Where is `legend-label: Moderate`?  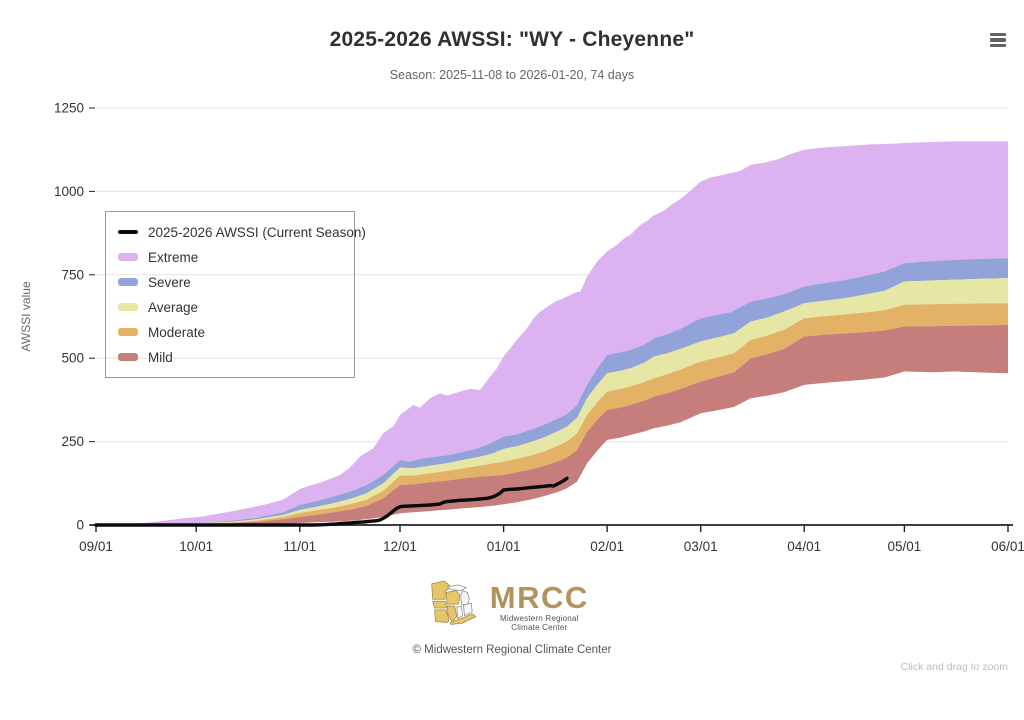 legend-label: Moderate is located at coordinates (177, 332).